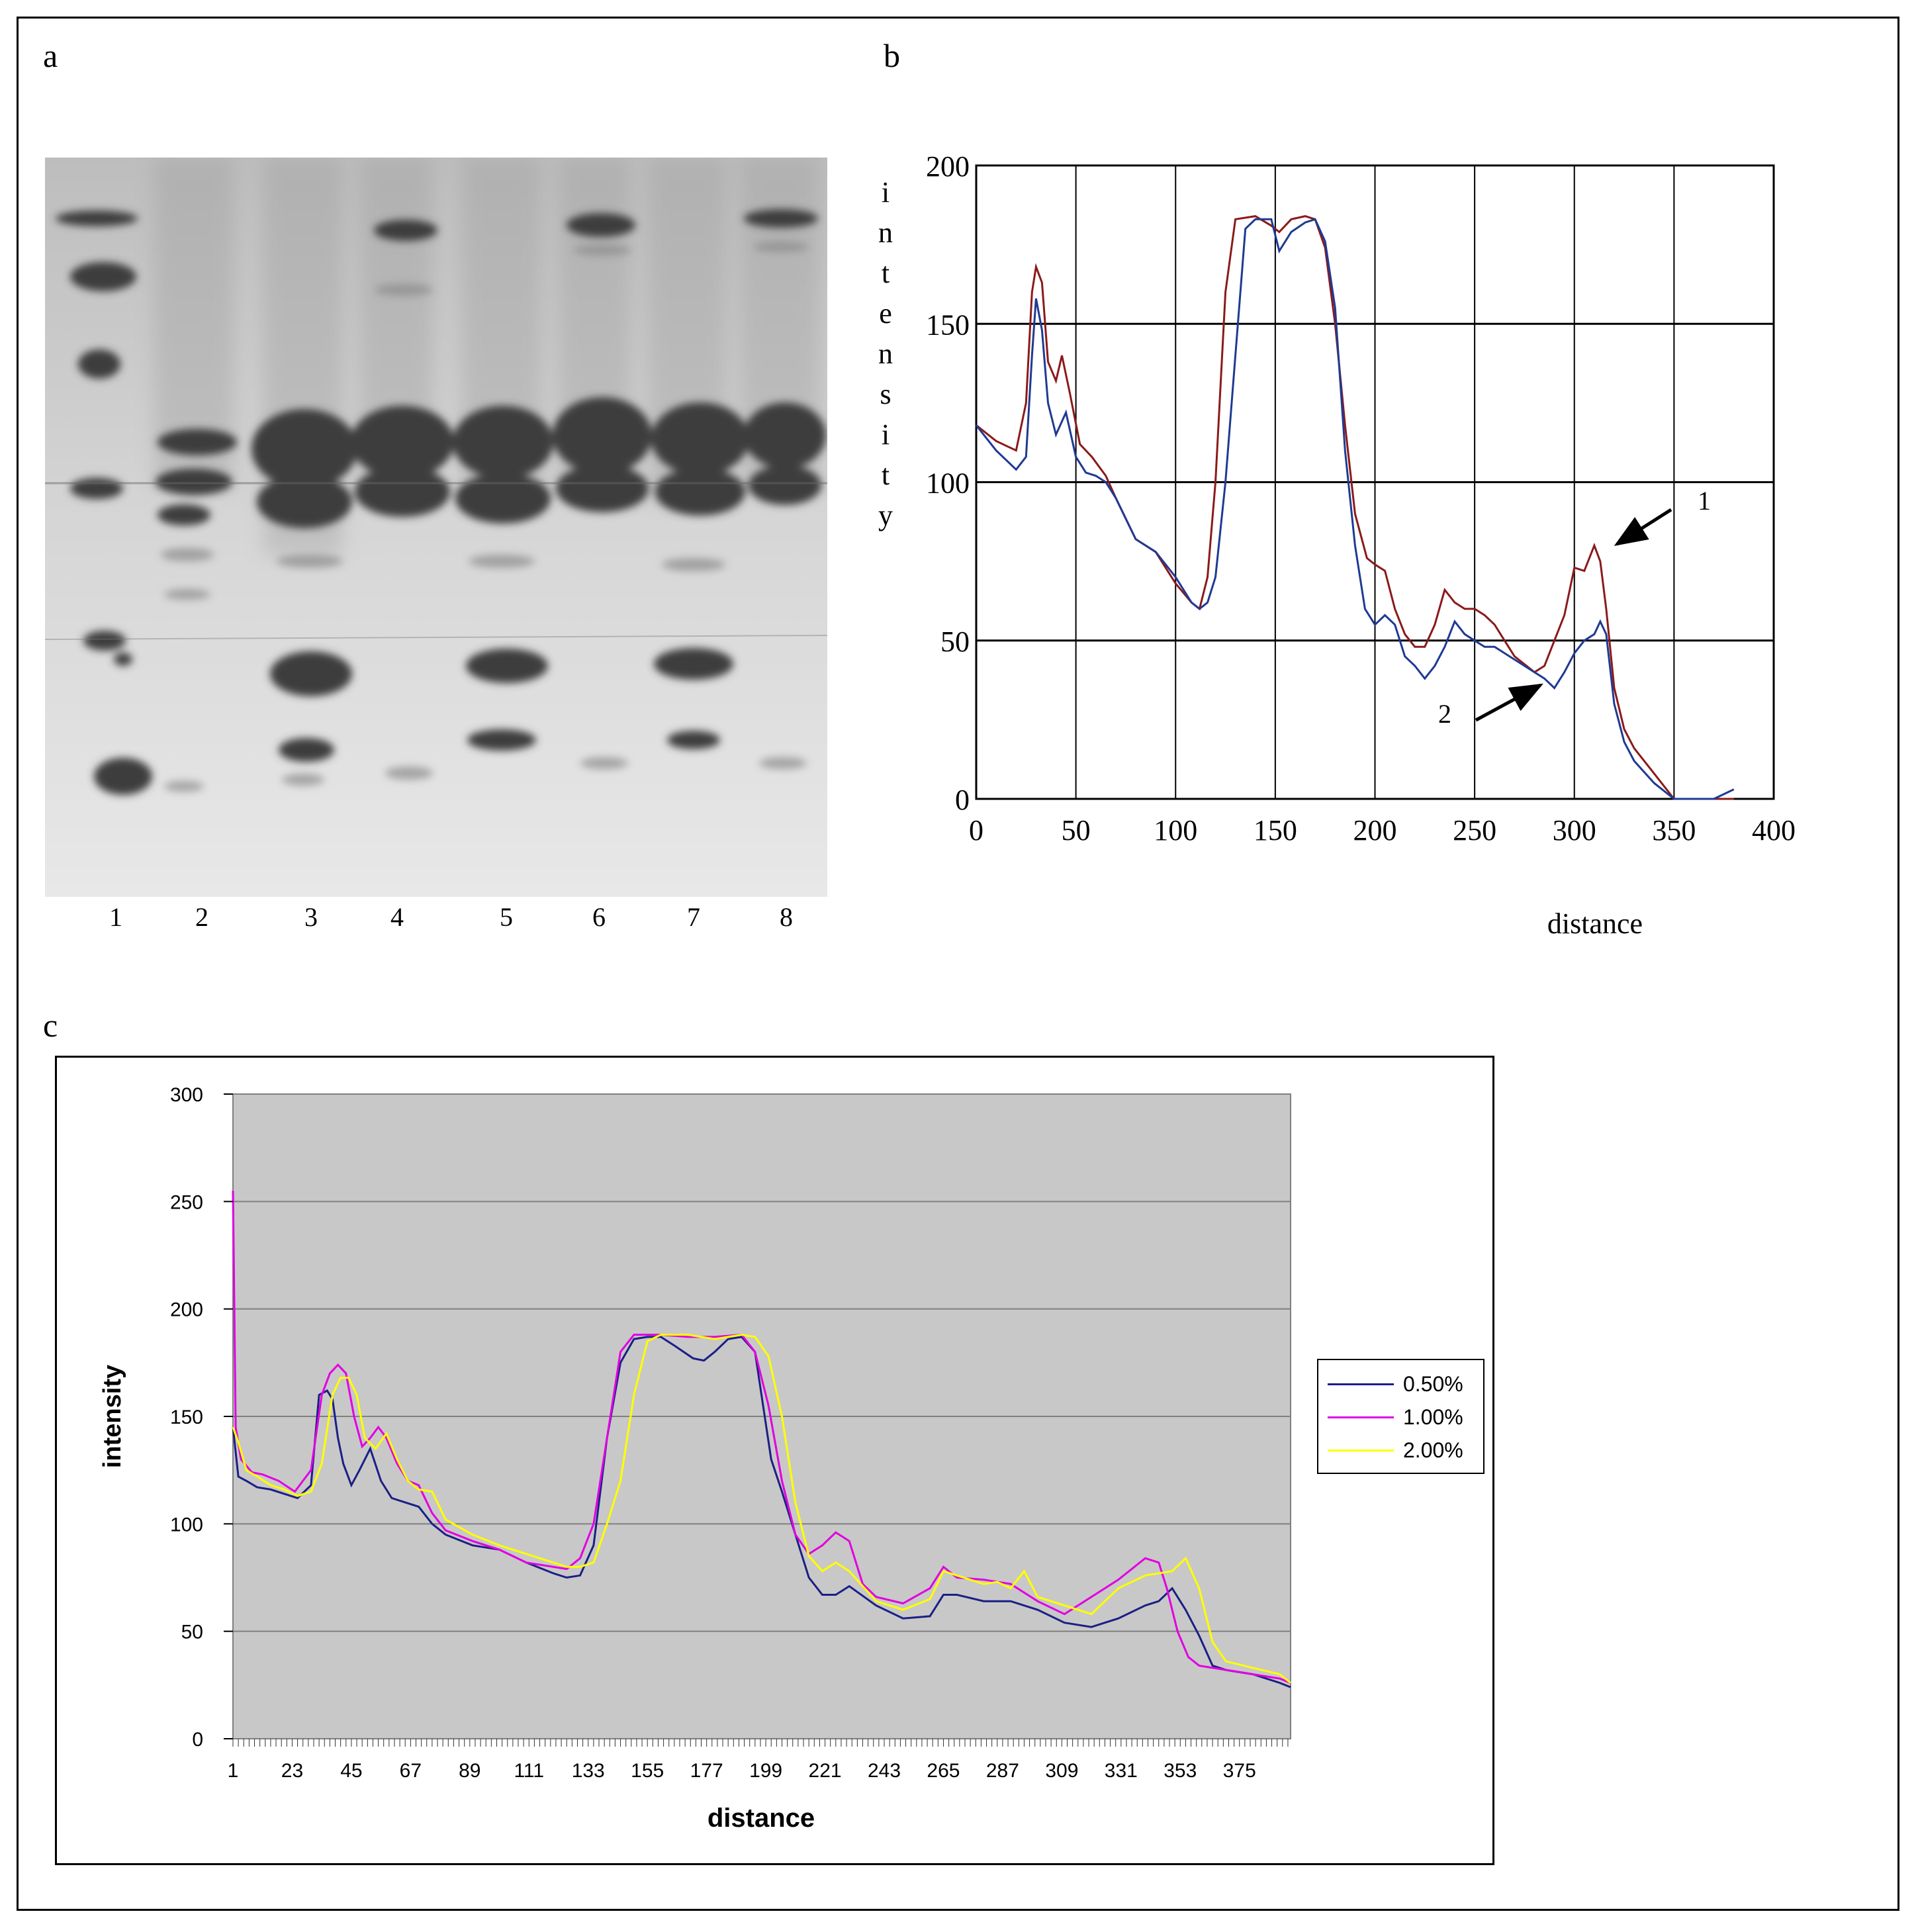  Describe the element at coordinates (1595, 924) in the screenshot. I see `panel-b-xlabel: distance` at that location.